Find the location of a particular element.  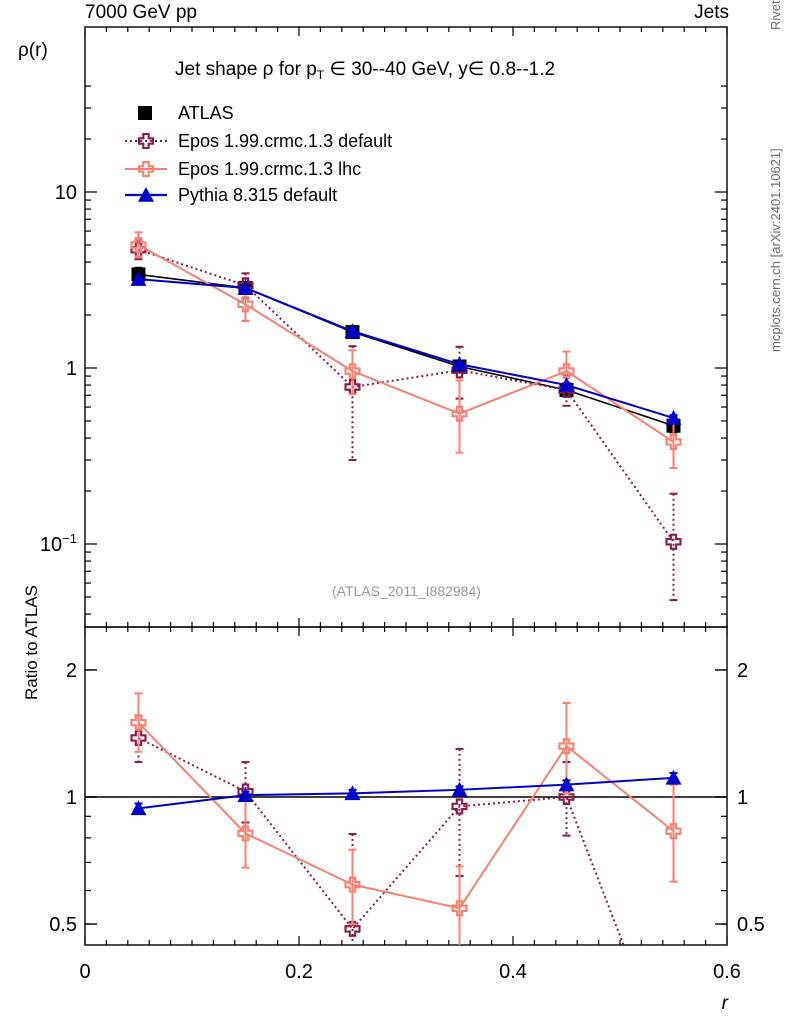

plot-title-pre: Jet shape ρ for p is located at coordinates (246, 69).